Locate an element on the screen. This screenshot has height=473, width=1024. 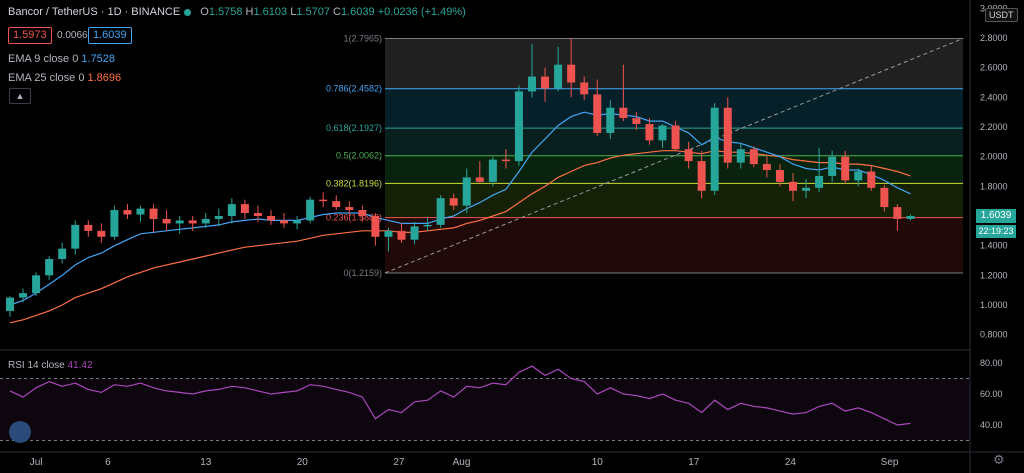
fib-label-0.5: 0.5(2.0062) is located at coordinates (359, 156).